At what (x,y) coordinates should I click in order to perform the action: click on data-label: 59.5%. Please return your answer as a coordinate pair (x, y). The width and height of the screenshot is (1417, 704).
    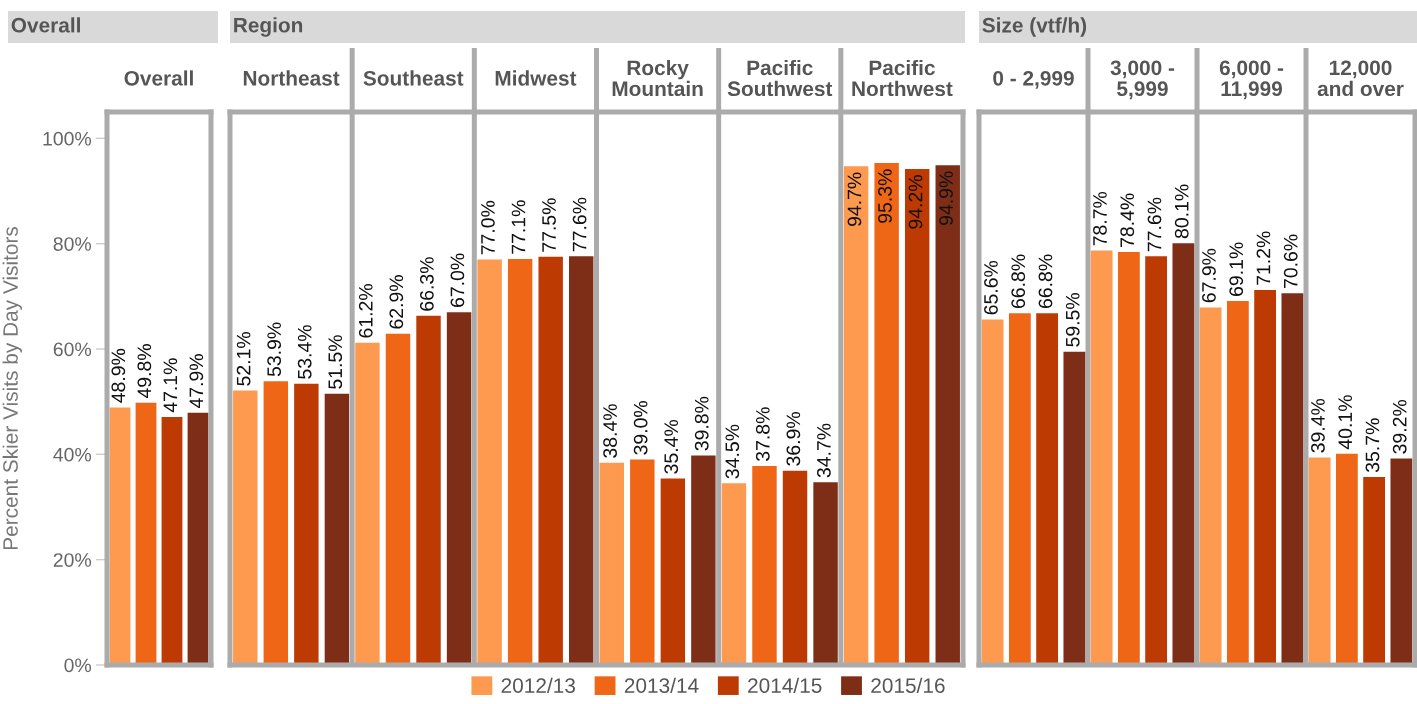
    Looking at the image, I should click on (1072, 320).